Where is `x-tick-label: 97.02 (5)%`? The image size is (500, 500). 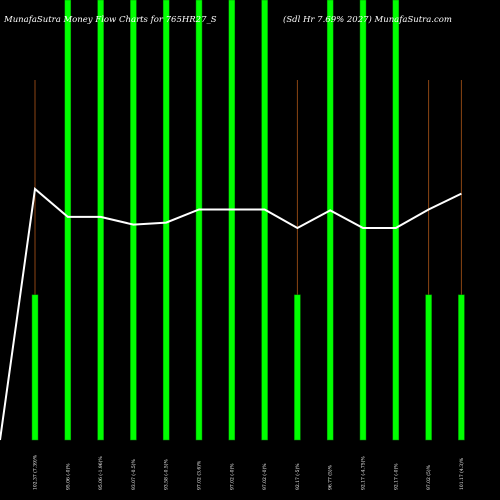 x-tick-label: 97.02 (5)% is located at coordinates (428, 477).